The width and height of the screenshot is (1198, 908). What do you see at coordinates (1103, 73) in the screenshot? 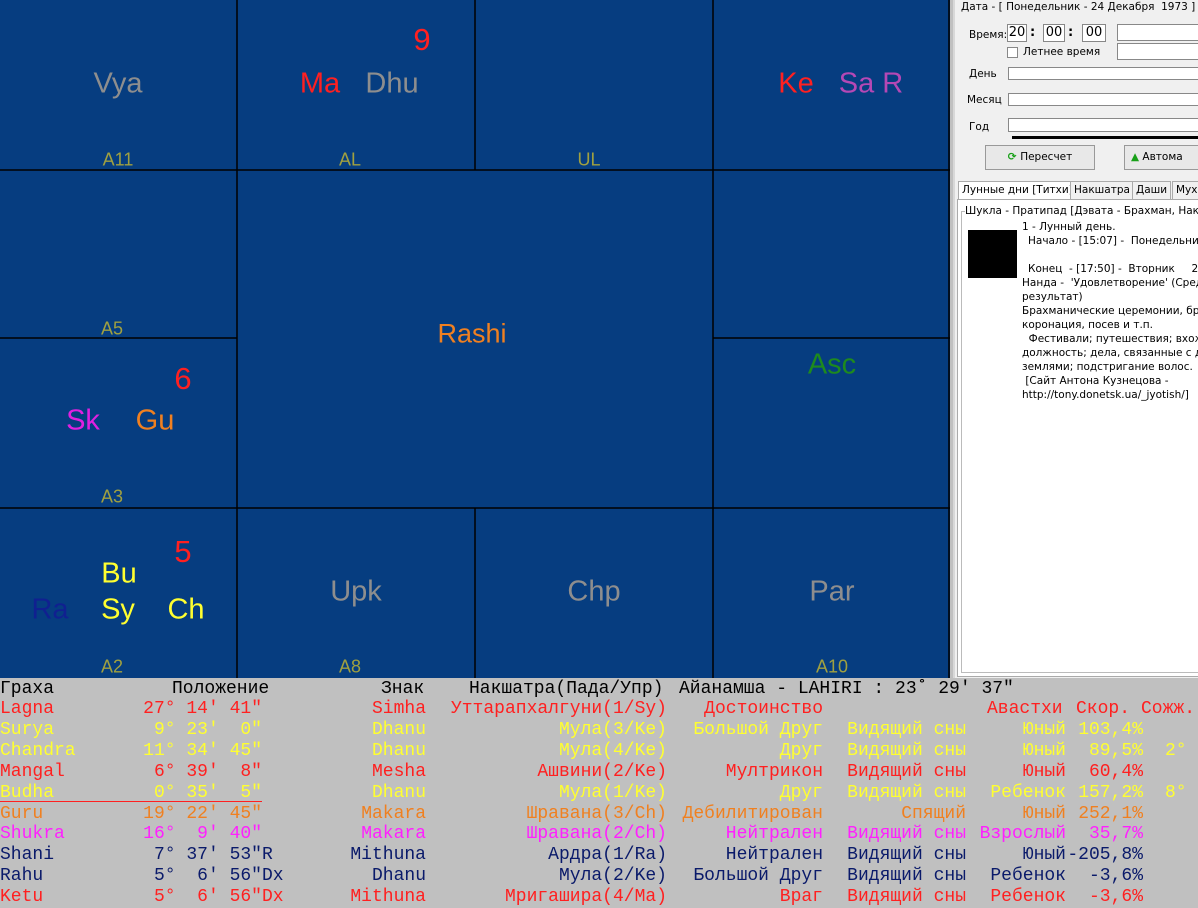
I see `day-slider` at bounding box center [1103, 73].